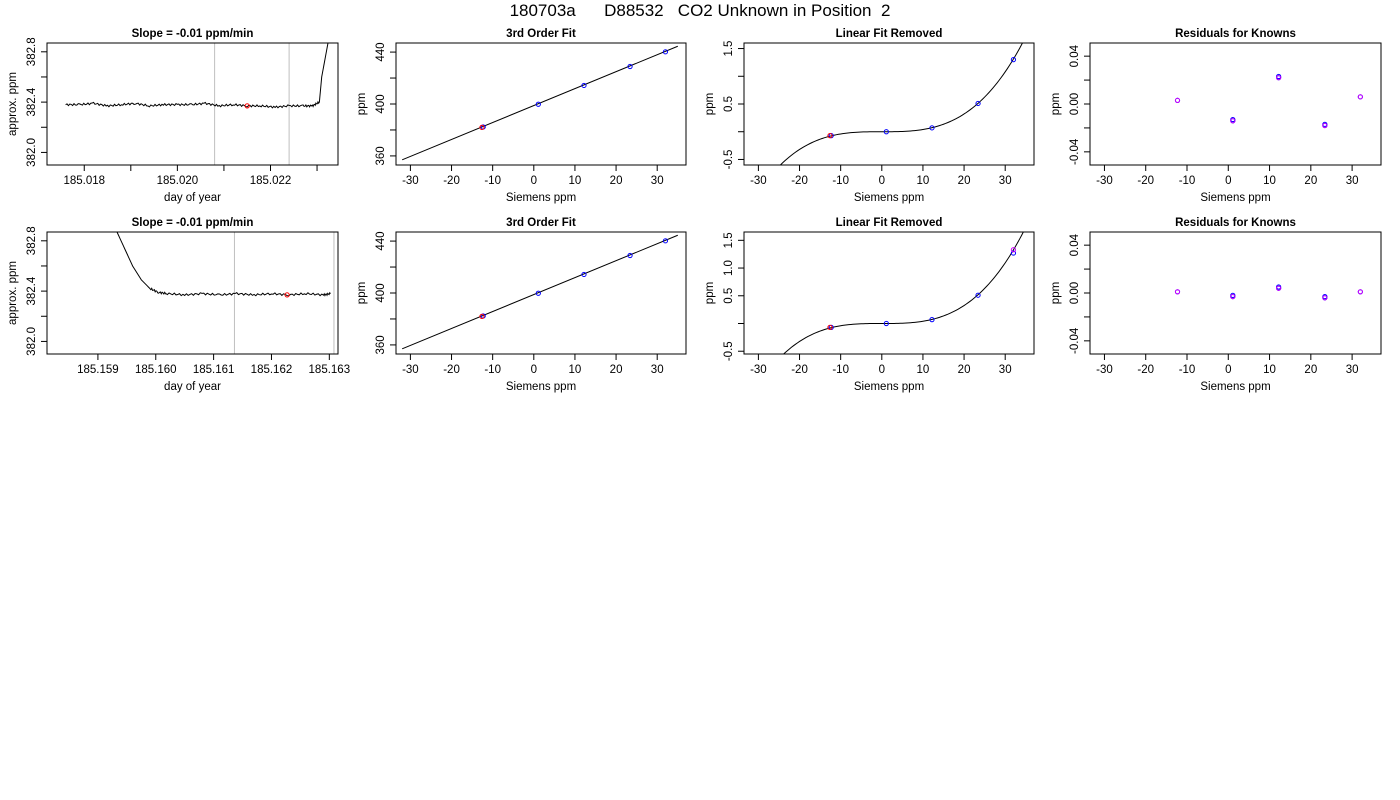 The image size is (1400, 800). What do you see at coordinates (381, 344) in the screenshot?
I see `y-tick-label: 360` at bounding box center [381, 344].